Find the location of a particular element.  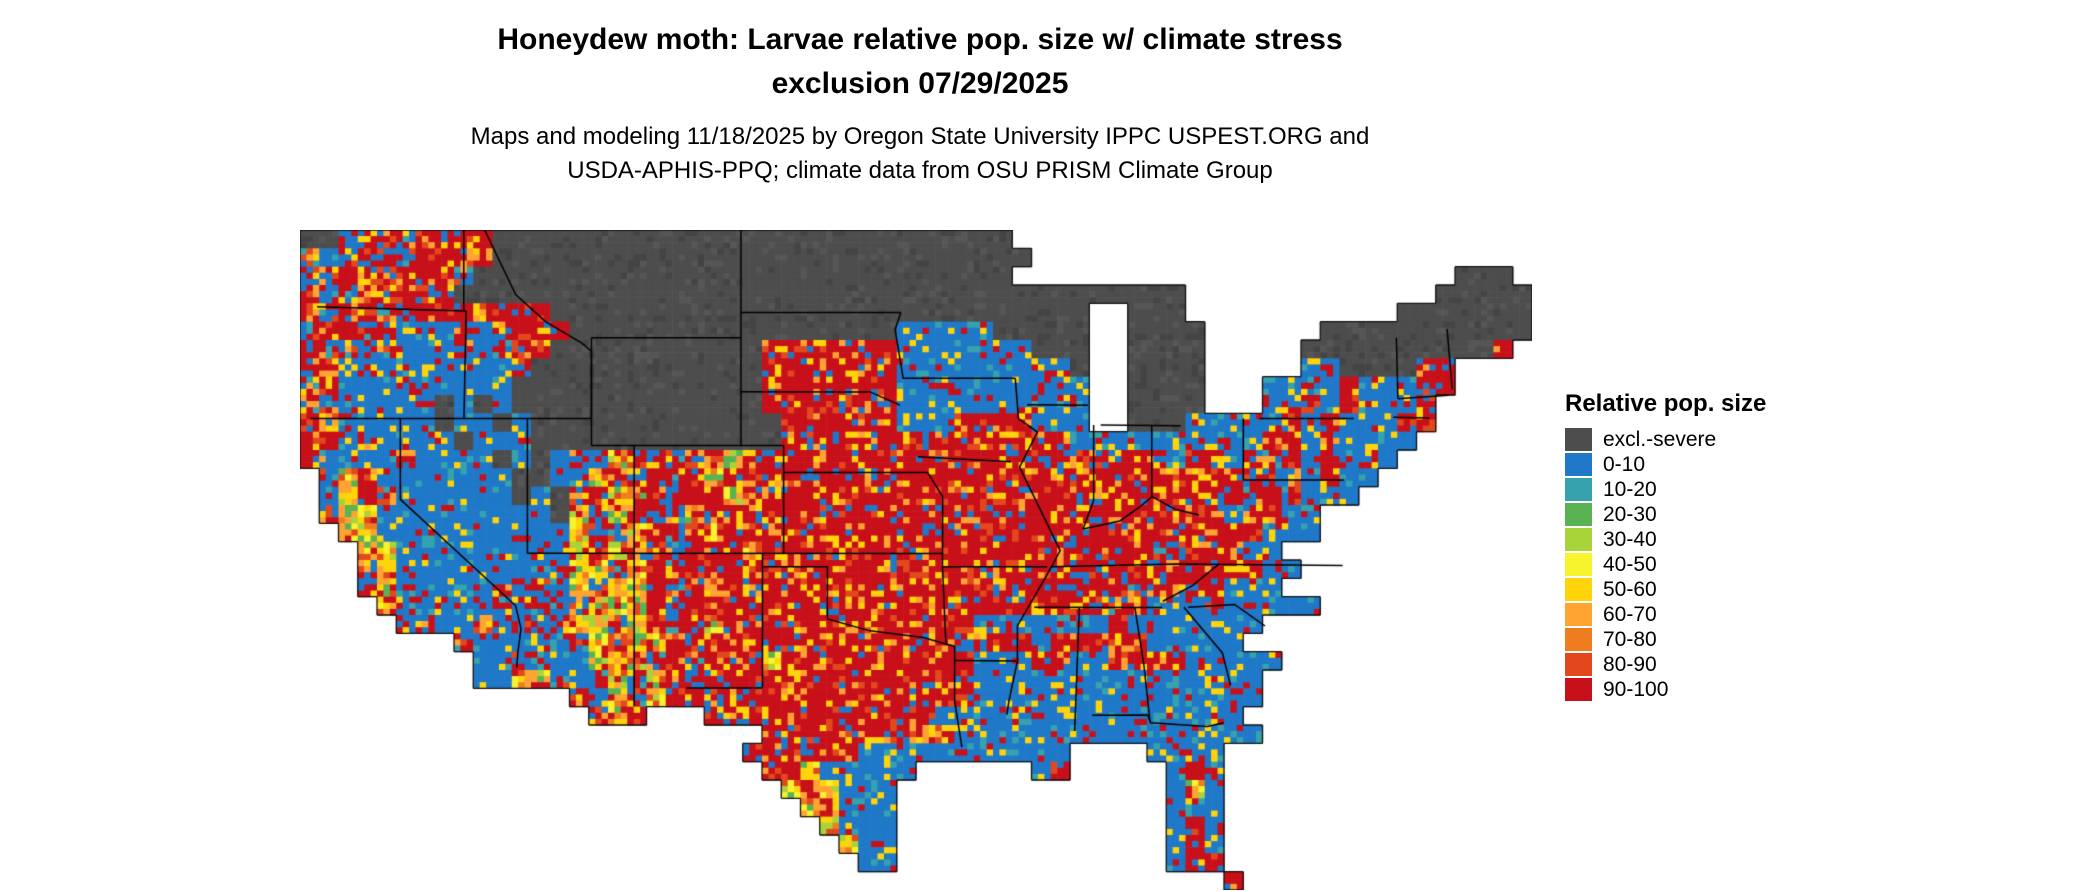

legend-entry: excl.-severe is located at coordinates (1665, 439).